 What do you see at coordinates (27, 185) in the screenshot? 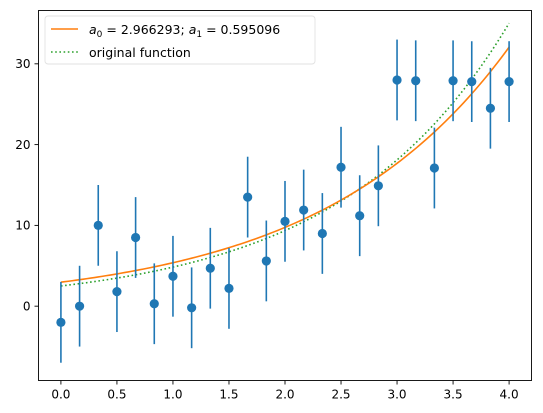
I see `y-axis-ticks: 0 10 20 30` at bounding box center [27, 185].